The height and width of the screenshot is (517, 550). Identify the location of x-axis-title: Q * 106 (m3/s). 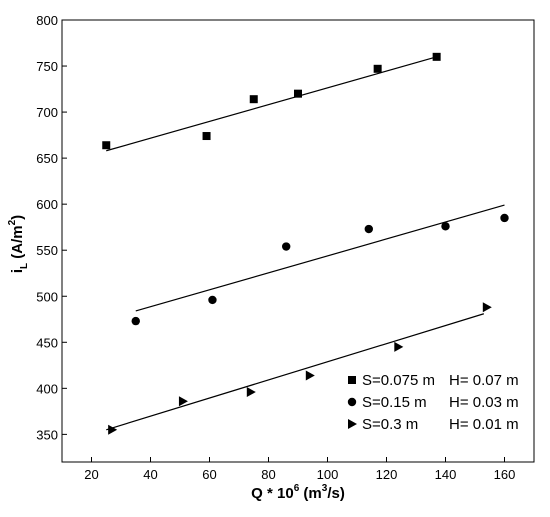
(298, 492).